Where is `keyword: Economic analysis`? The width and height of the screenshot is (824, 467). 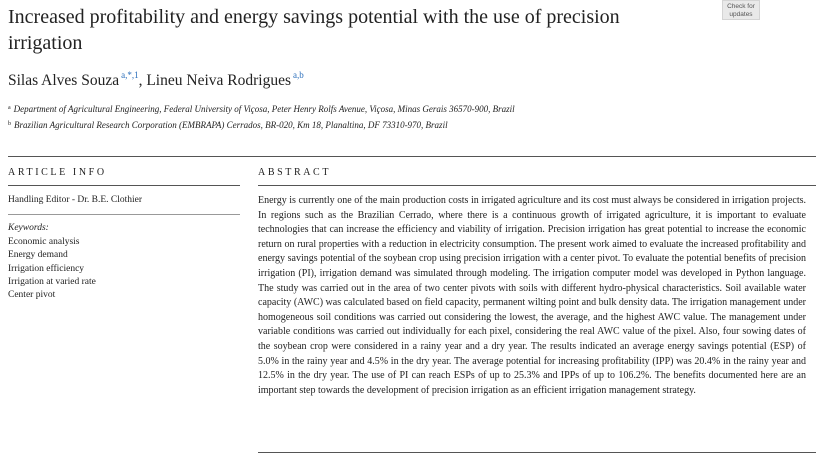 keyword: Economic analysis is located at coordinates (44, 242).